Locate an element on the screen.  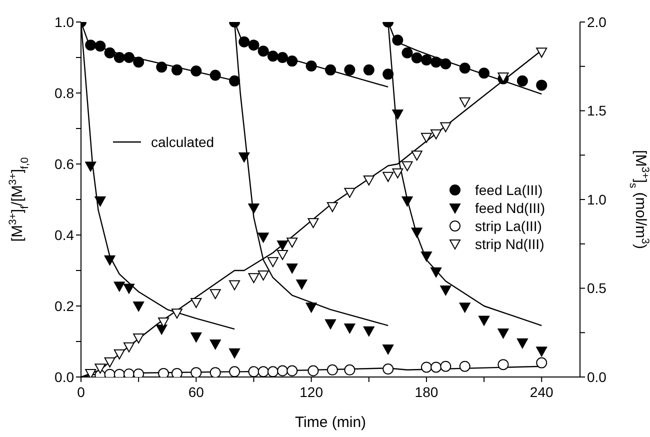
x-tick-label: 120 is located at coordinates (312, 392).